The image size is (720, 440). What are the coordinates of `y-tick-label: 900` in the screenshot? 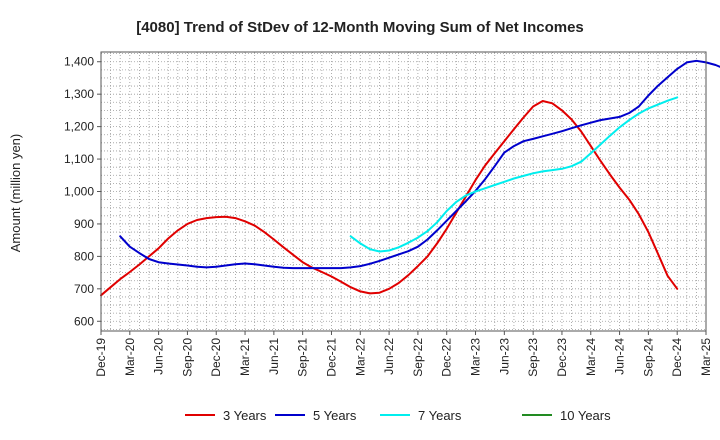 It's located at (84, 224).